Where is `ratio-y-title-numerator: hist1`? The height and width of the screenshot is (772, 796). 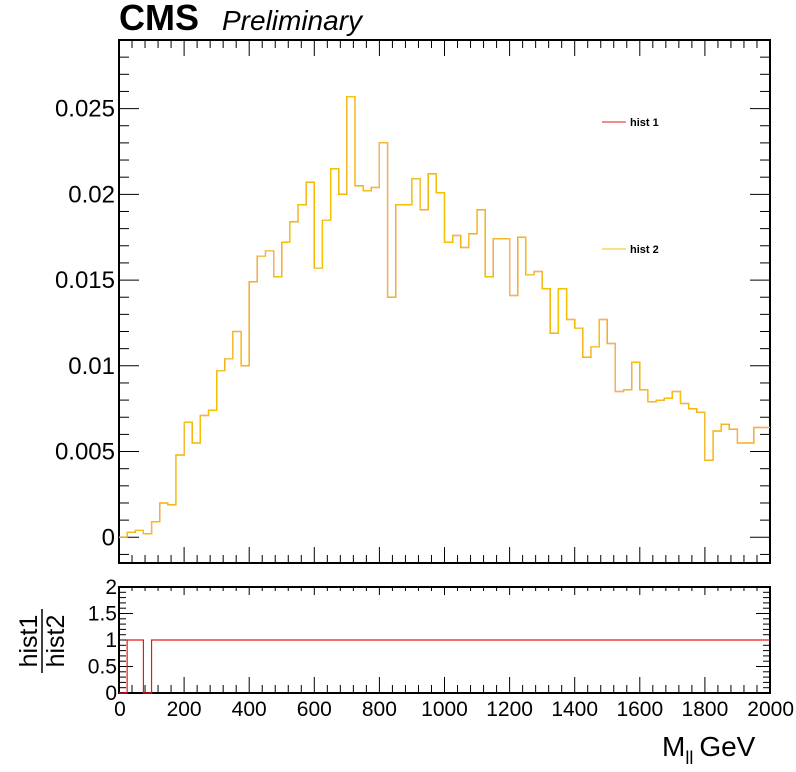
ratio-y-title-numerator: hist1 is located at coordinates (29, 641).